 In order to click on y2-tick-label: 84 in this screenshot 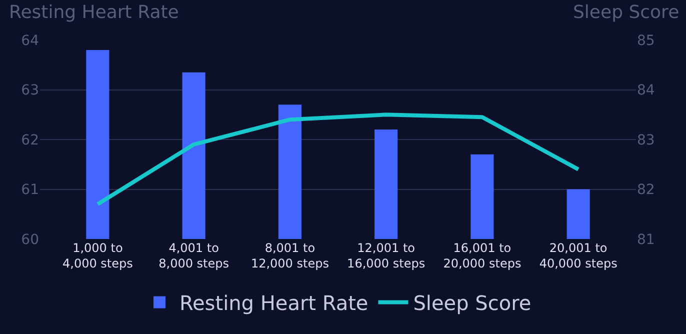, I will do `click(646, 90)`.